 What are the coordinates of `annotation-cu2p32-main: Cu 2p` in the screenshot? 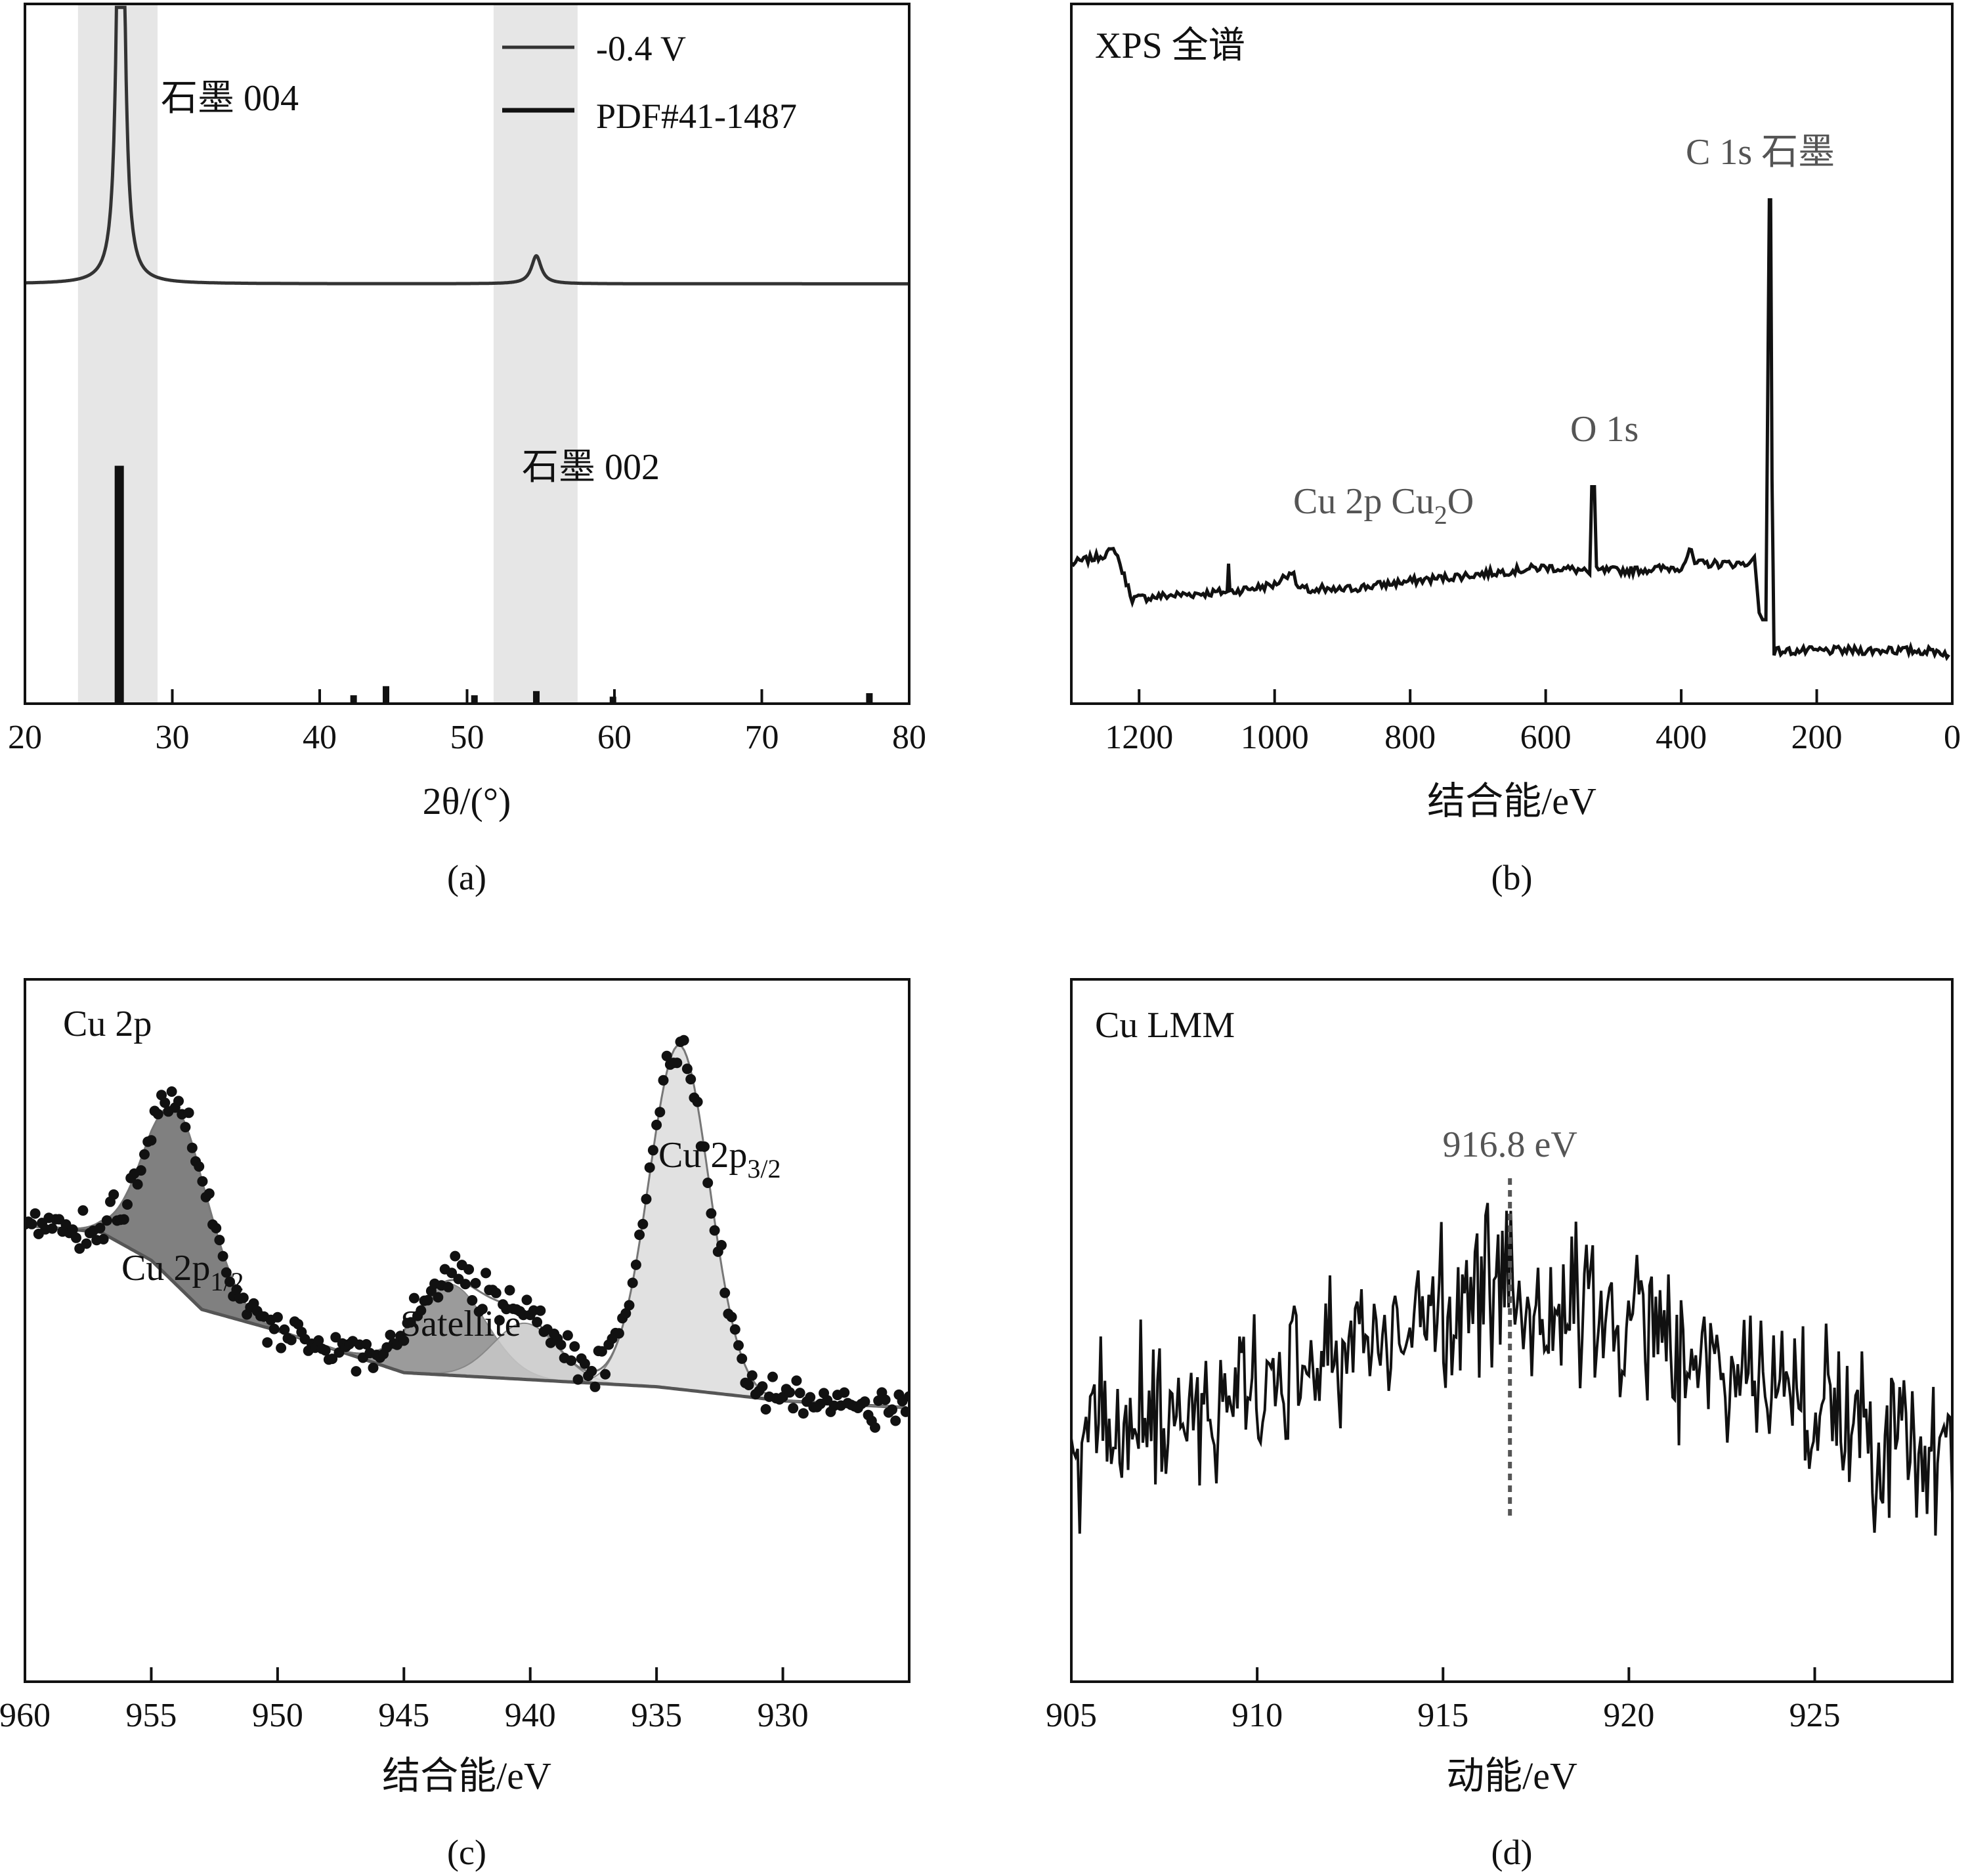 It's located at (702, 1155).